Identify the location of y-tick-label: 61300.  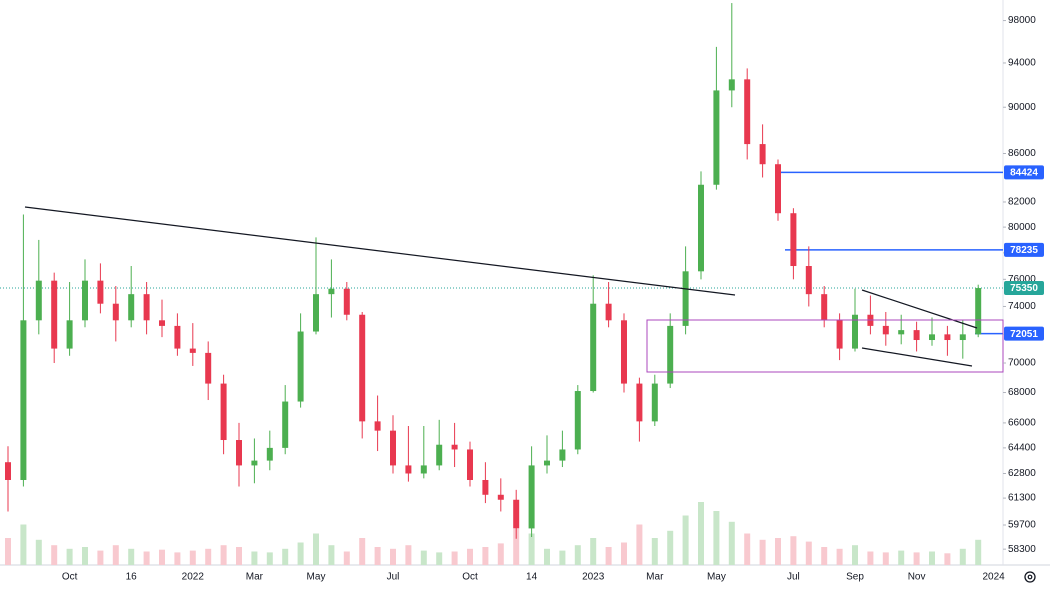
(1022, 498).